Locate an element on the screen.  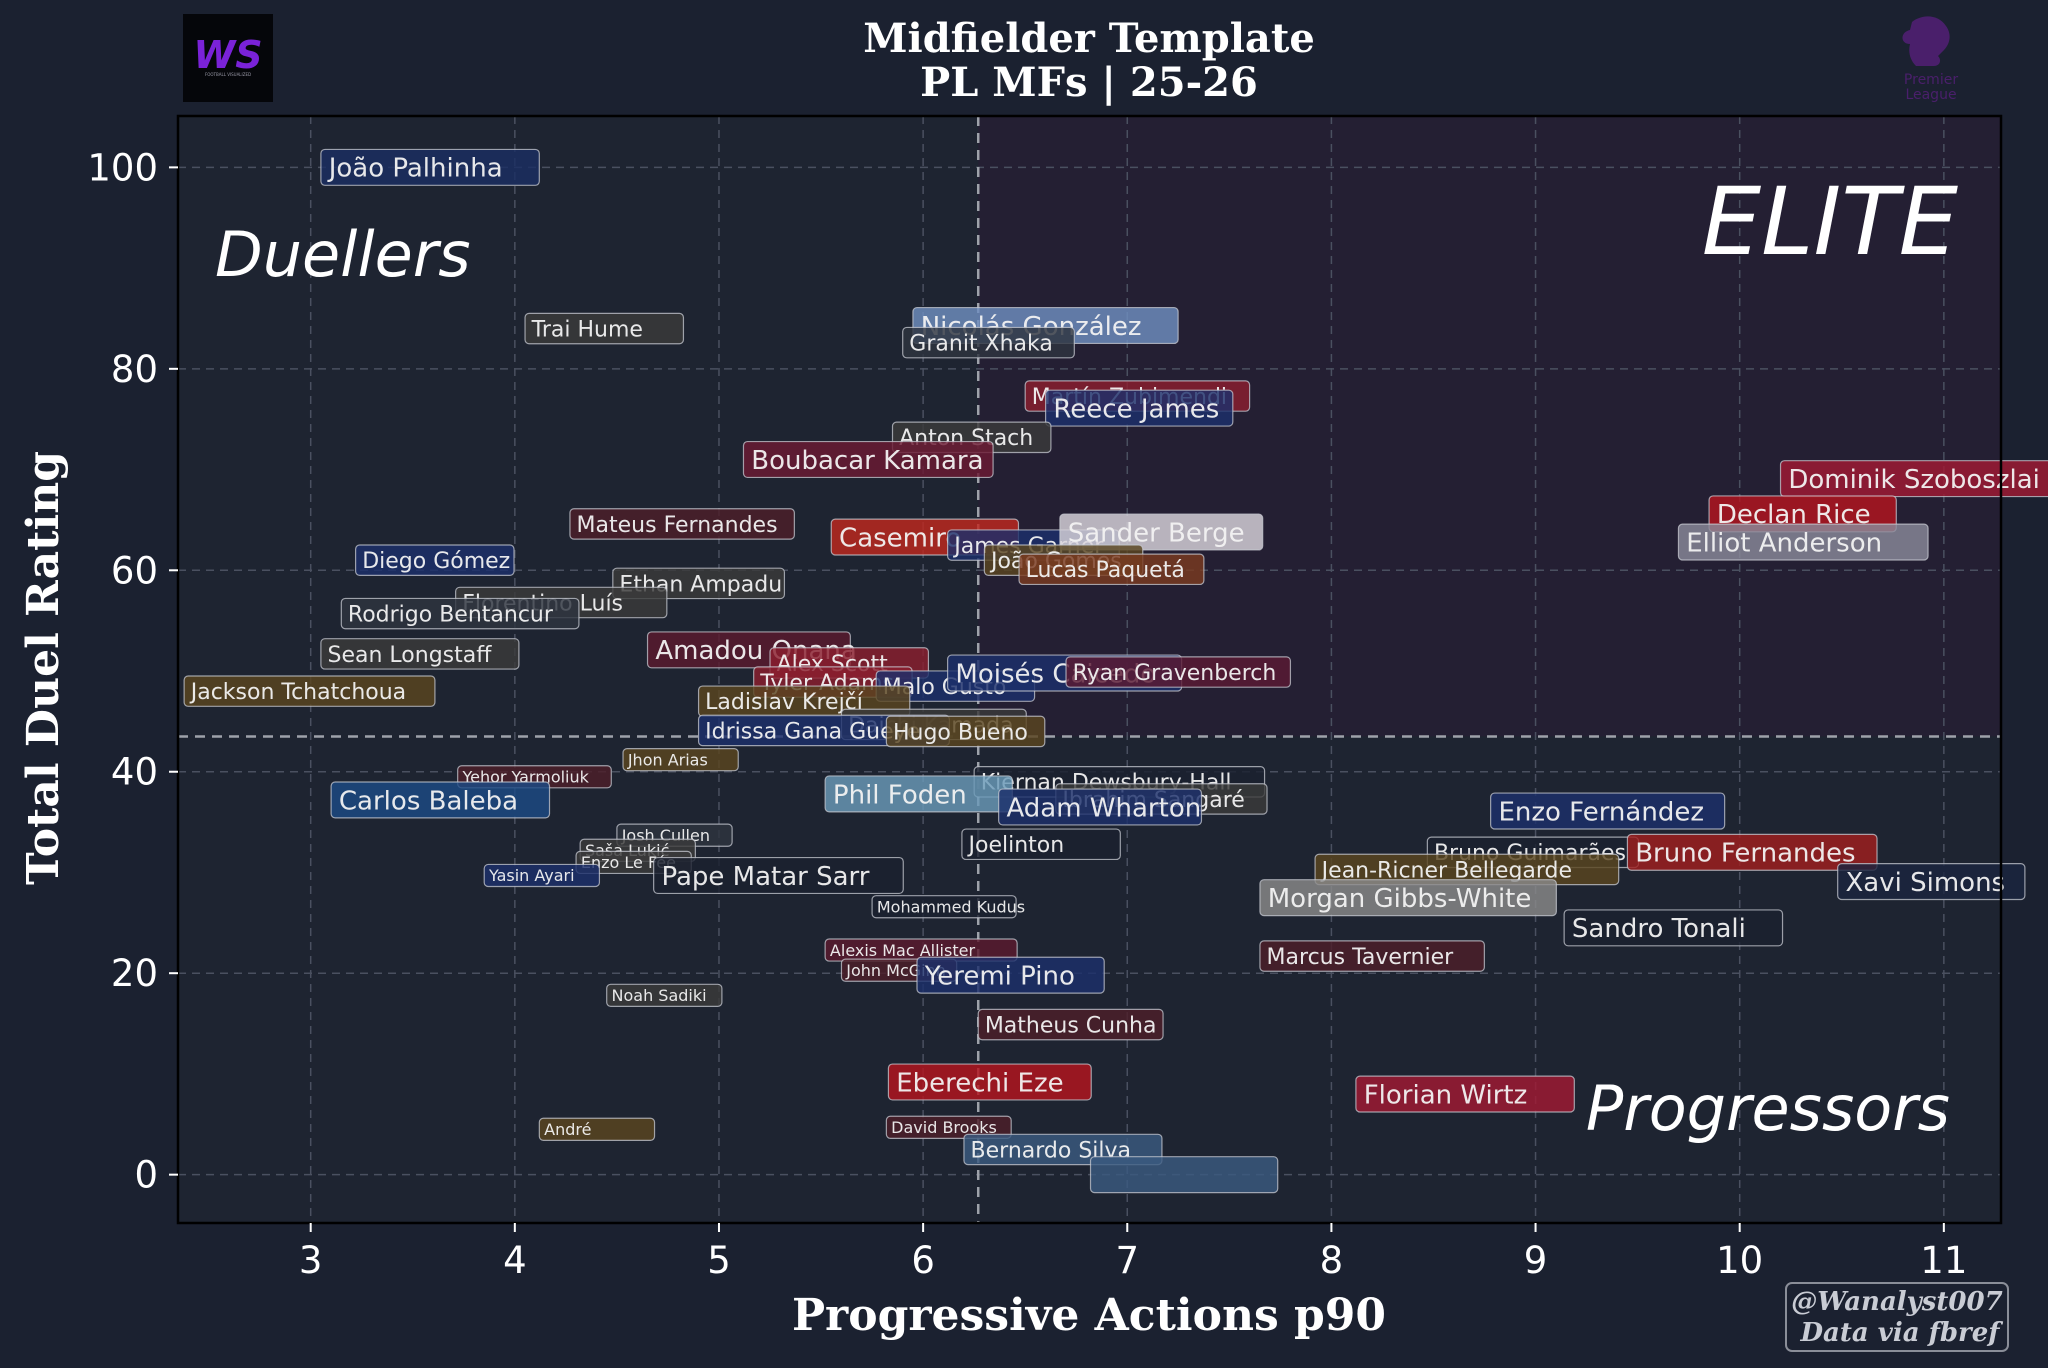
premier-league-logo: Premier League is located at coordinates (1930, 59).